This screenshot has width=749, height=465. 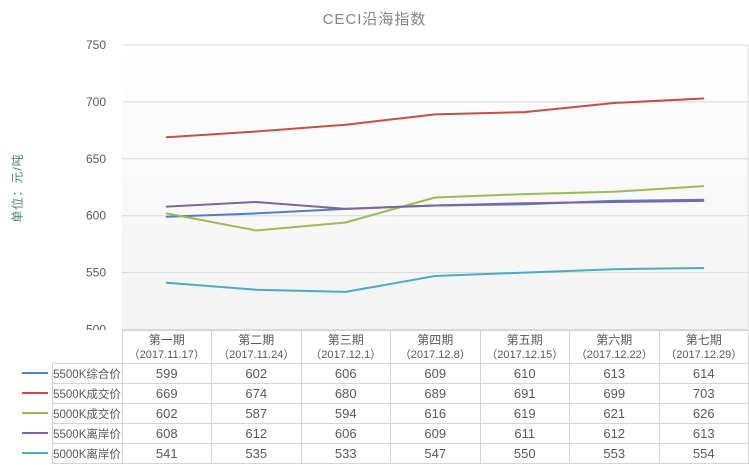 What do you see at coordinates (256, 339) in the screenshot?
I see `period-name: 第二期` at bounding box center [256, 339].